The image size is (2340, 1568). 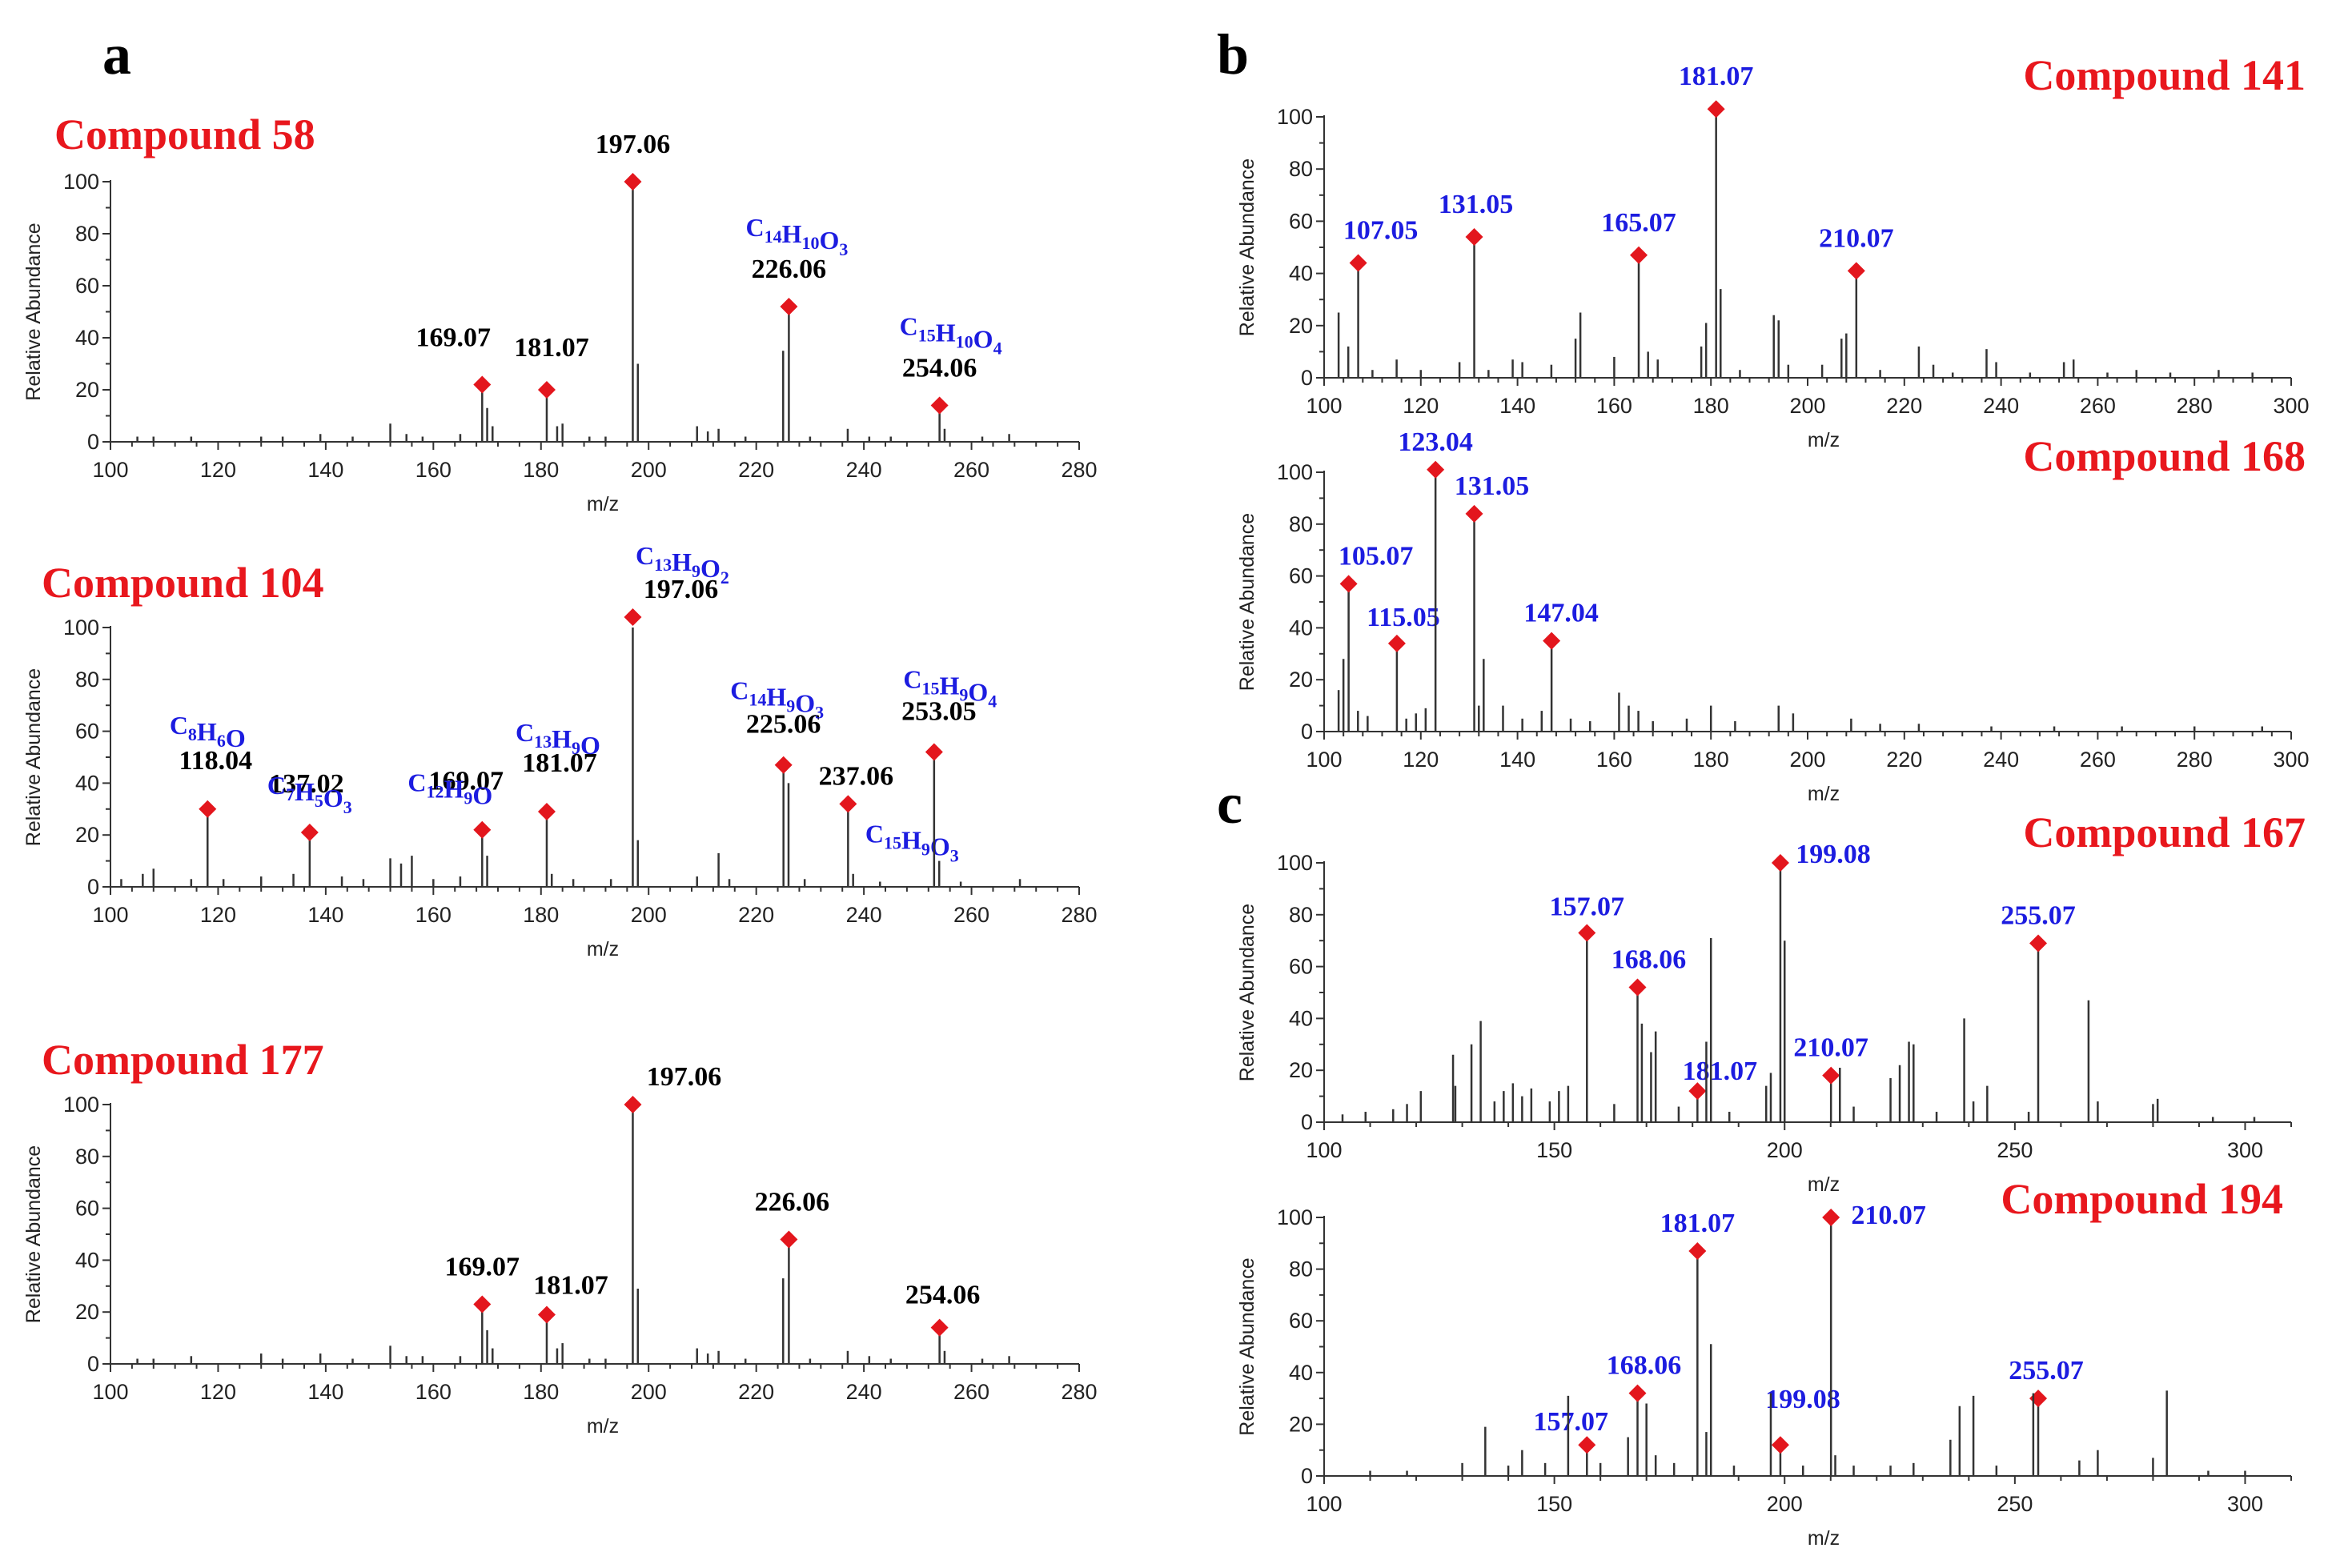 What do you see at coordinates (218, 470) in the screenshot?
I see `x-tick-label: 120` at bounding box center [218, 470].